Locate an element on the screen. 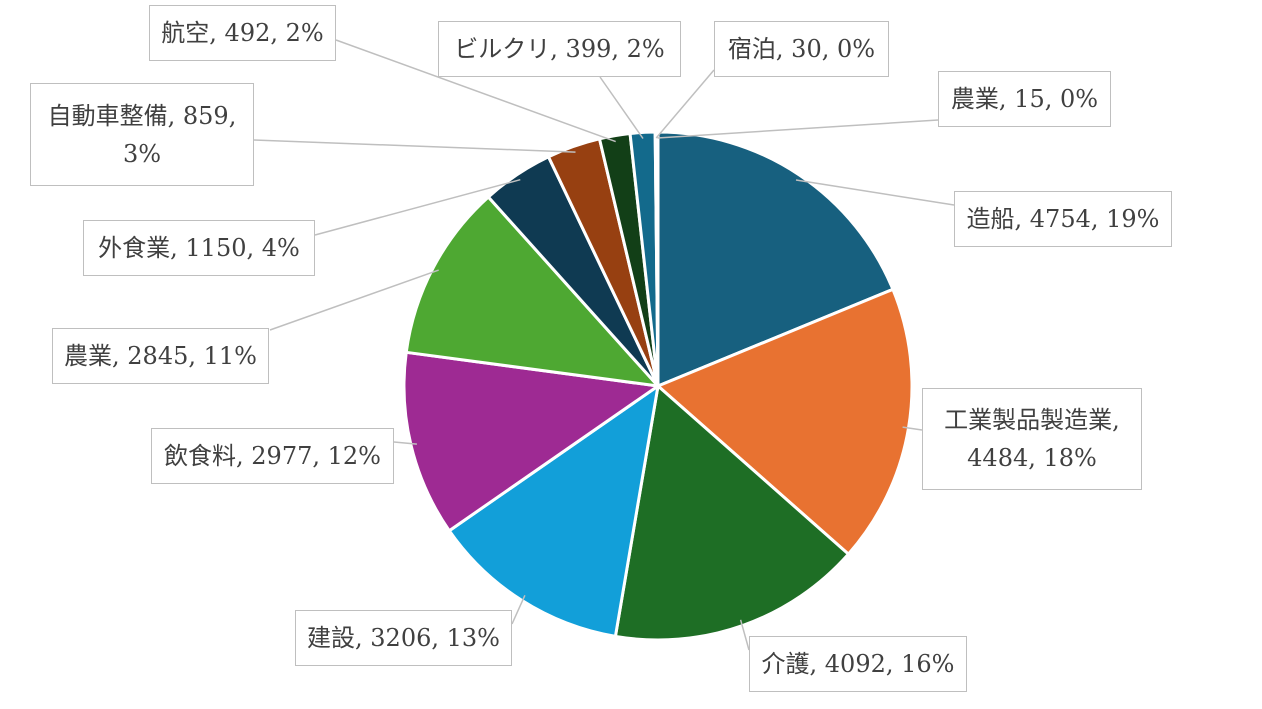 Image resolution: width=1262 pixels, height=709 pixels. data-label-construction: 建設, 3206, 13% is located at coordinates (403, 638).